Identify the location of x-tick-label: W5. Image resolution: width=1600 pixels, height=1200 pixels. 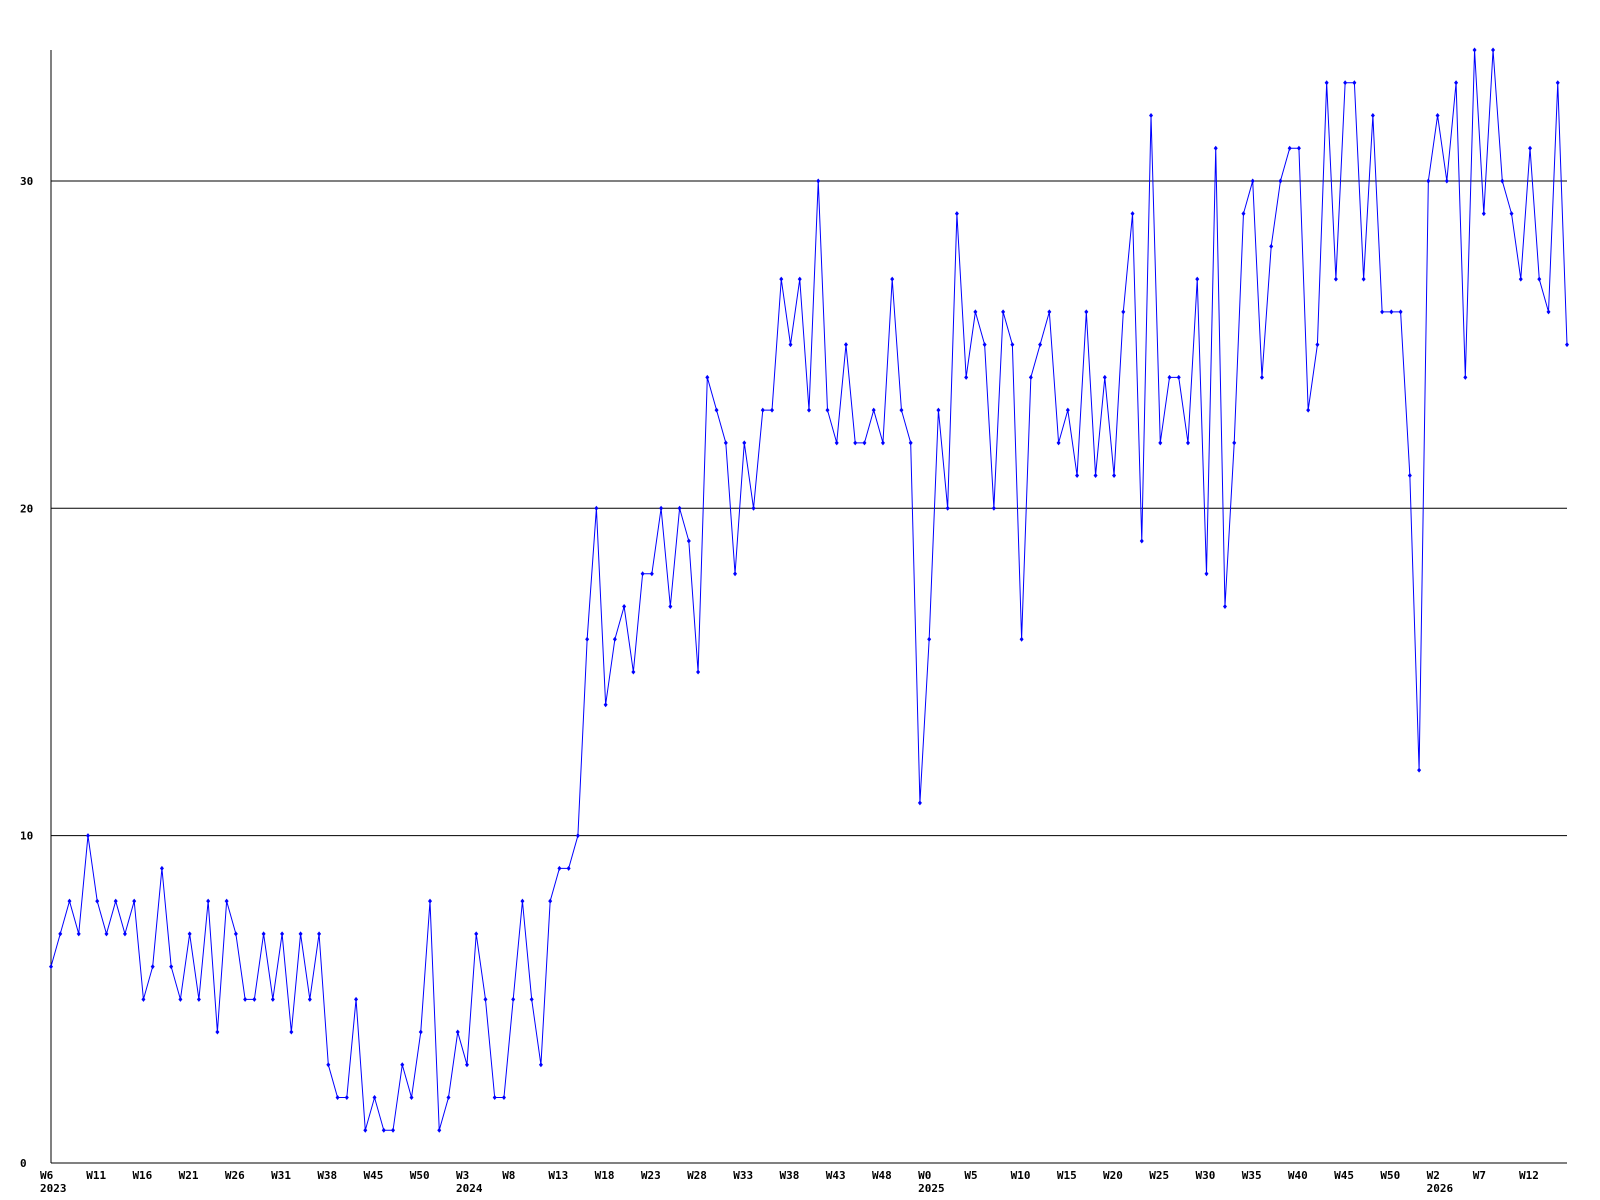
(970, 1175).